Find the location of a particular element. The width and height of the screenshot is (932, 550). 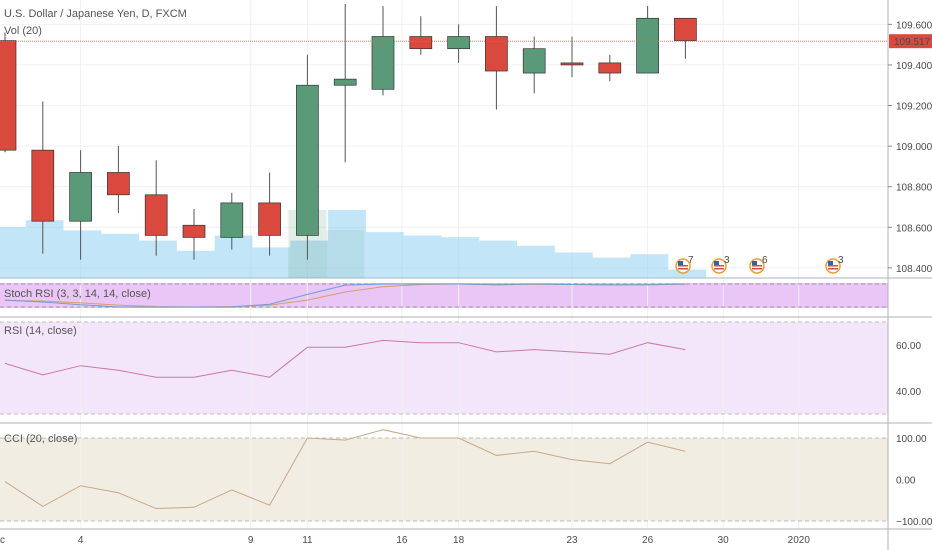

rsi-tick-label: 40.00 is located at coordinates (908, 392).